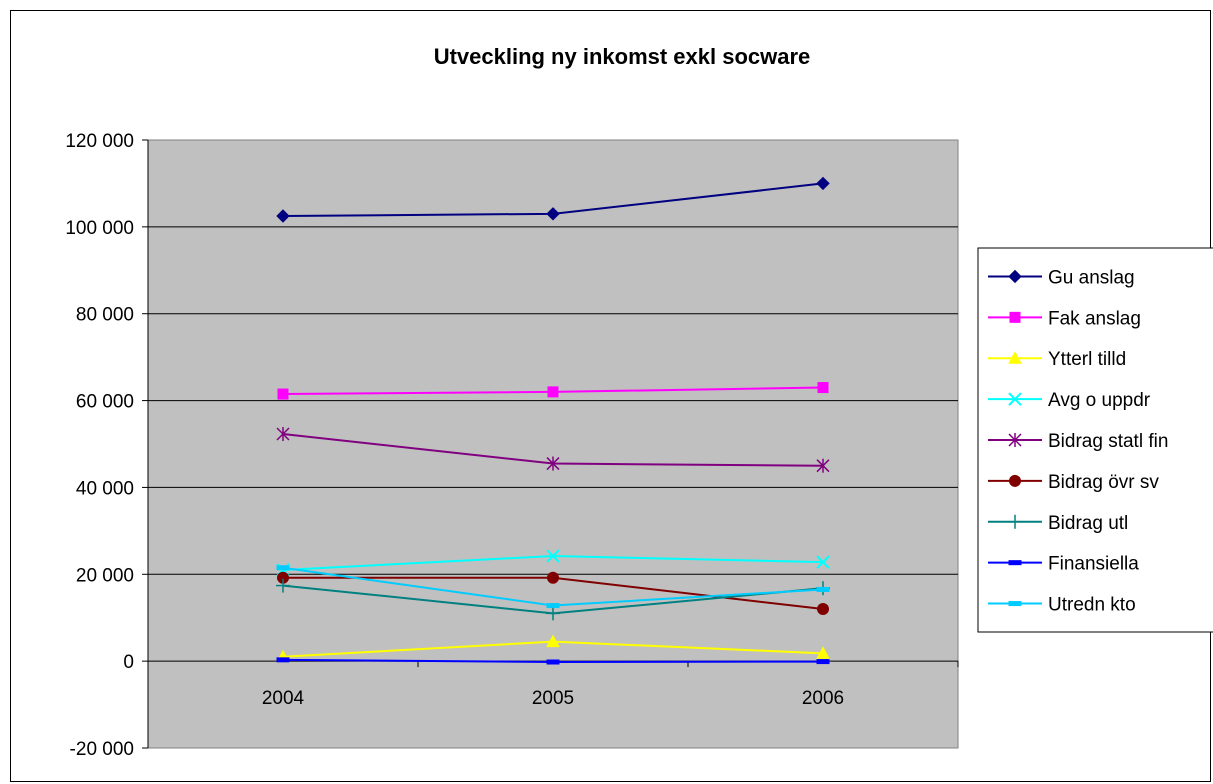  Describe the element at coordinates (1092, 605) in the screenshot. I see `legend-label: Utredn kto` at that location.